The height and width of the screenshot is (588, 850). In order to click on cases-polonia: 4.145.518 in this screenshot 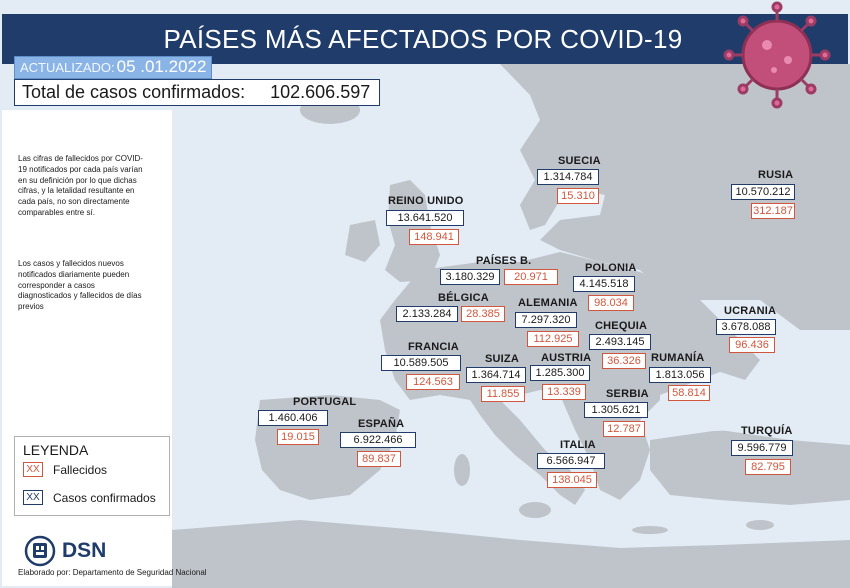, I will do `click(604, 284)`.